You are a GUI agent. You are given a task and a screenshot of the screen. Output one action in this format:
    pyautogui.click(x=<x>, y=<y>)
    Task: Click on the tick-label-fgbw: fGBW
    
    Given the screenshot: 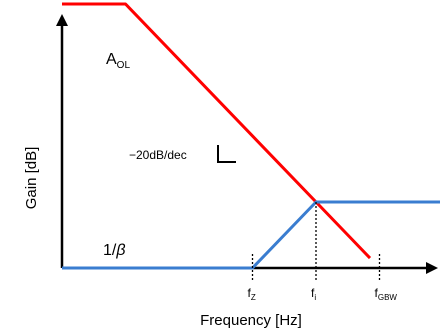 What is the action you would take?
    pyautogui.click(x=386, y=294)
    